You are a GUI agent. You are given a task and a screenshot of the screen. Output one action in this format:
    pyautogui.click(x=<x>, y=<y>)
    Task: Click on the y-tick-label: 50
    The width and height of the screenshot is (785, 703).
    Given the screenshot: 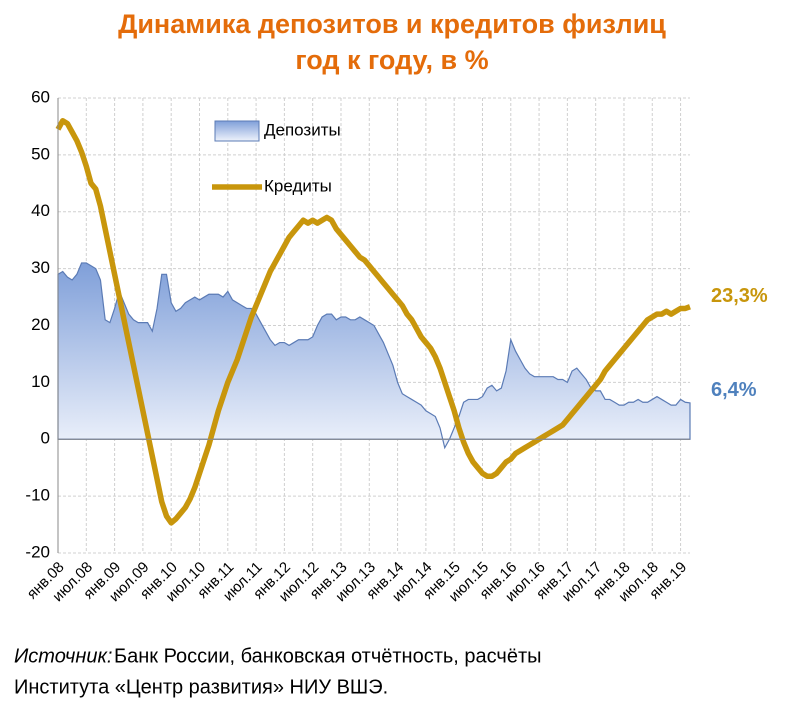 What is the action you would take?
    pyautogui.click(x=40, y=153)
    